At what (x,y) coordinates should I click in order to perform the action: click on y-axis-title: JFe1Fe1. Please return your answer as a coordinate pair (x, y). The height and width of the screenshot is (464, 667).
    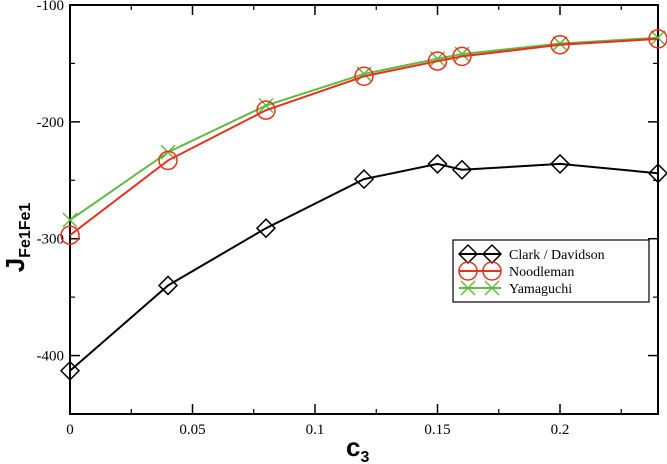
    Looking at the image, I should click on (17, 238).